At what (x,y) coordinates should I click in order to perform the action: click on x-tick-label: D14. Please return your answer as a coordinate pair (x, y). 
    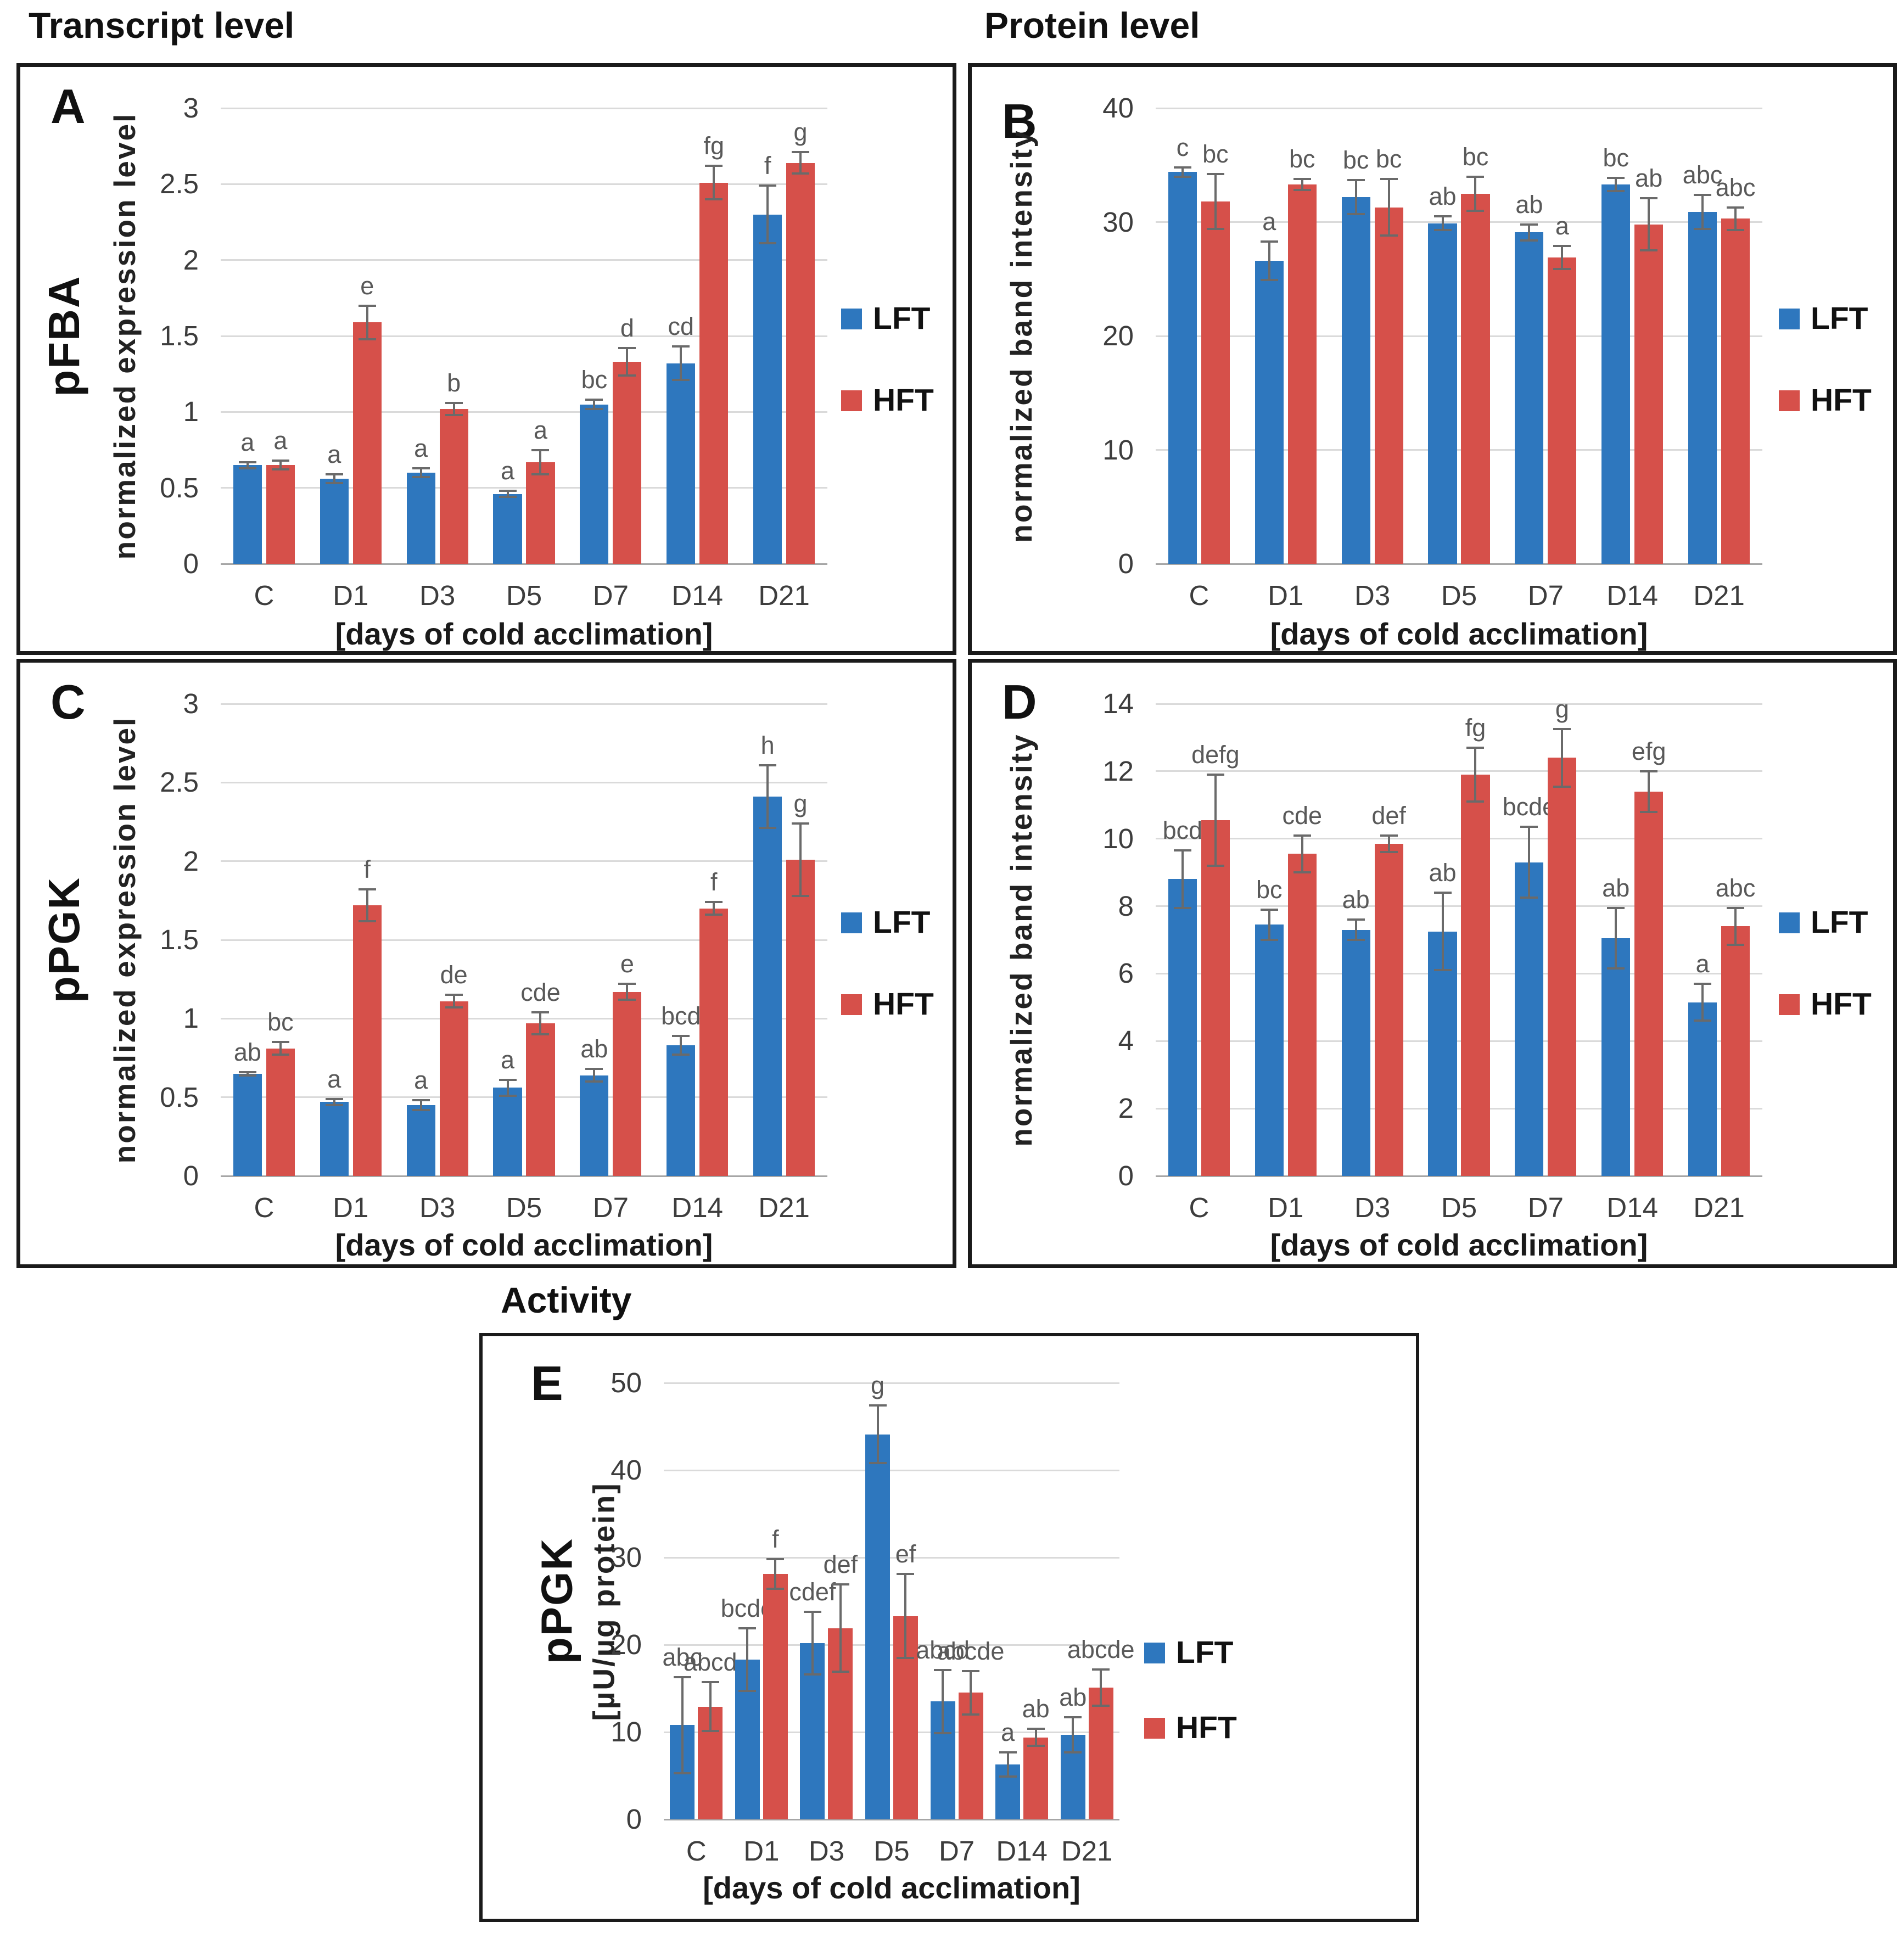
    Looking at the image, I should click on (697, 595).